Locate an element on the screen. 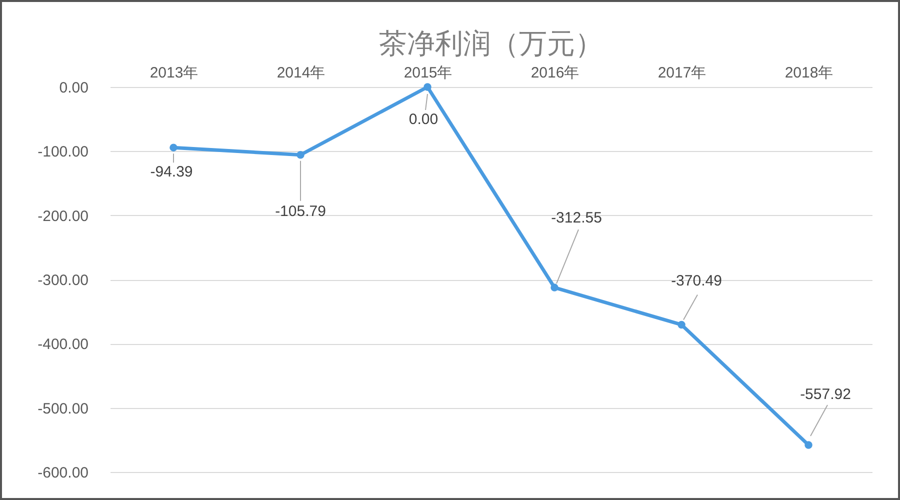  x-tick-label: 2017年 is located at coordinates (682, 73).